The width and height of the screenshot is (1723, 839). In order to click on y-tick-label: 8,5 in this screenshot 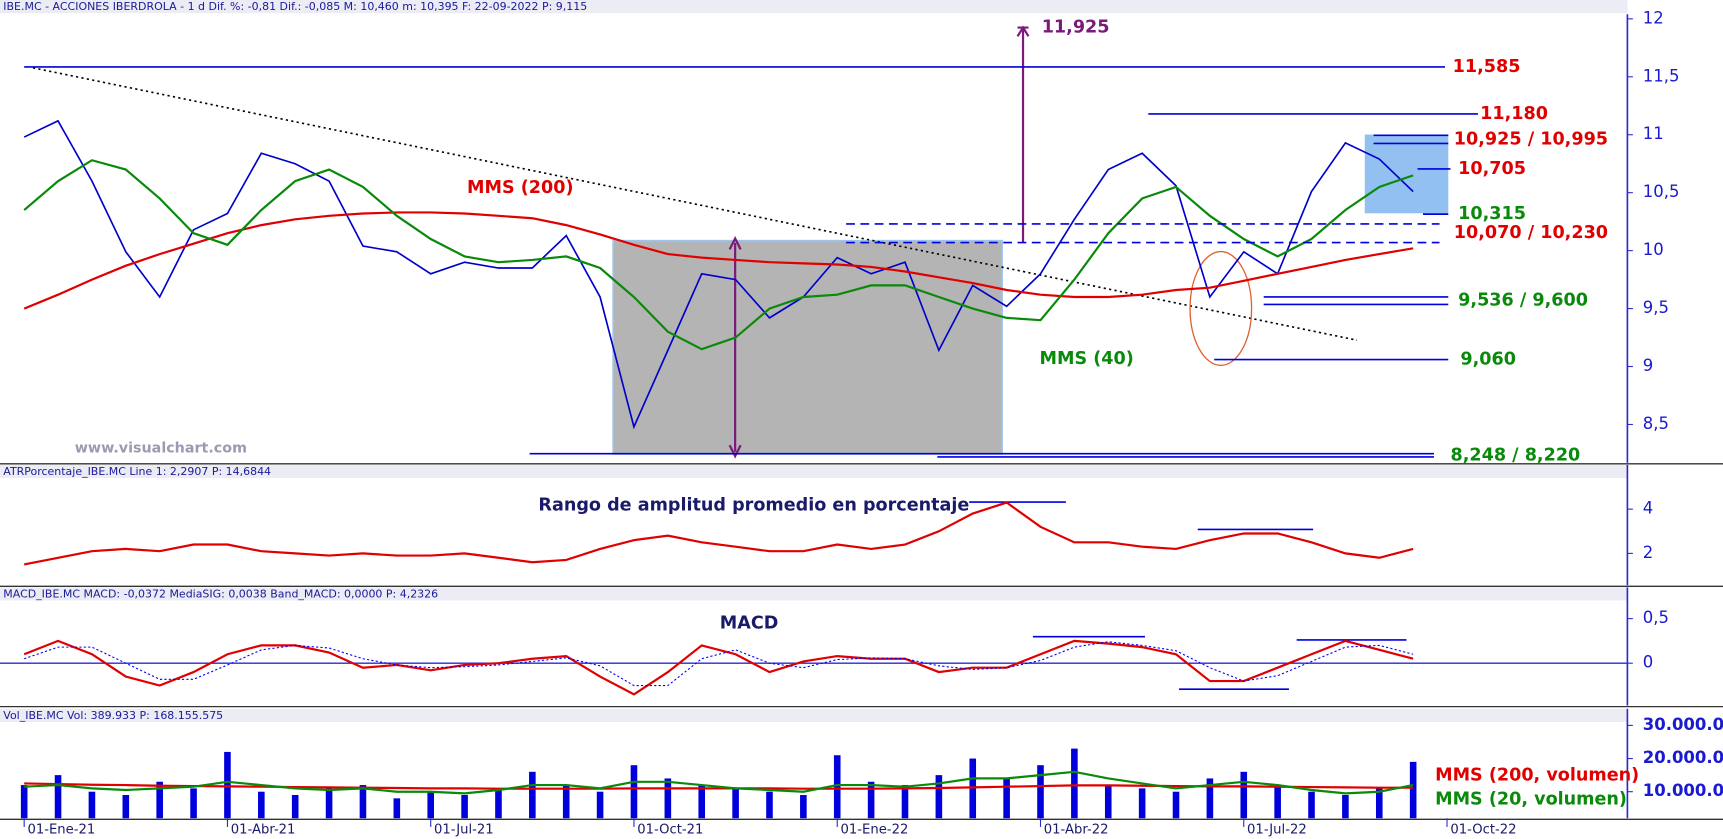, I will do `click(1656, 423)`.